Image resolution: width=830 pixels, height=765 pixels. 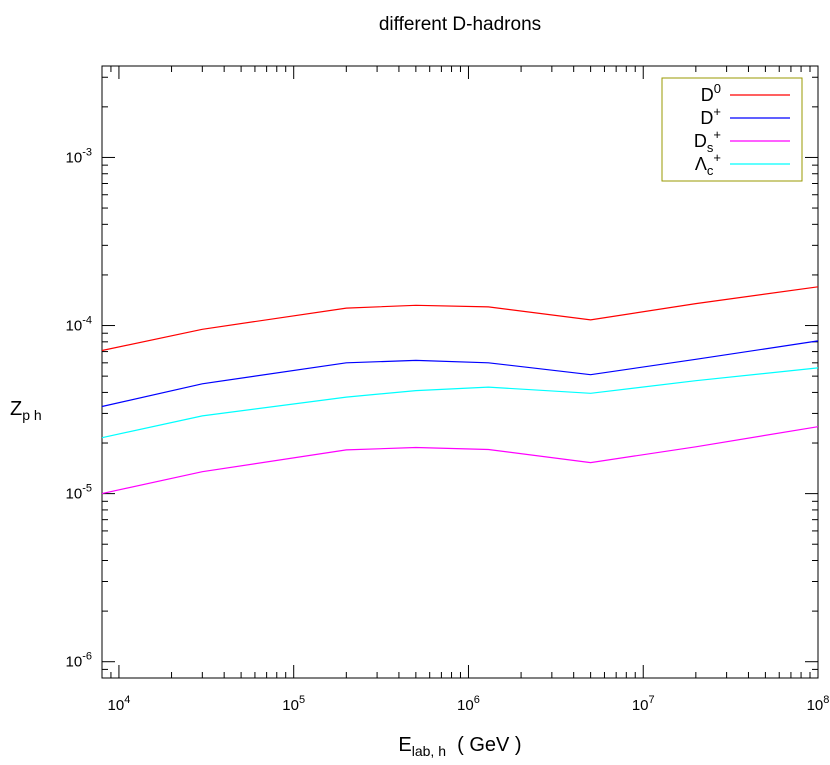 What do you see at coordinates (428, 751) in the screenshot?
I see `x-axis-label-sub: lab, h` at bounding box center [428, 751].